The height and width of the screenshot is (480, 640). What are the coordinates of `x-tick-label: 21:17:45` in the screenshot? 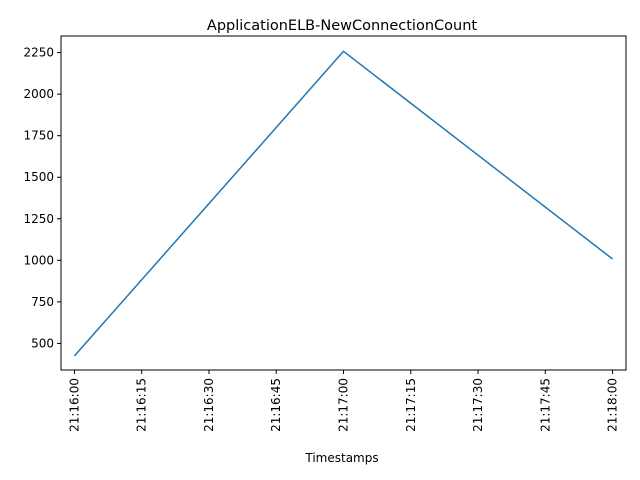 It's located at (545, 405).